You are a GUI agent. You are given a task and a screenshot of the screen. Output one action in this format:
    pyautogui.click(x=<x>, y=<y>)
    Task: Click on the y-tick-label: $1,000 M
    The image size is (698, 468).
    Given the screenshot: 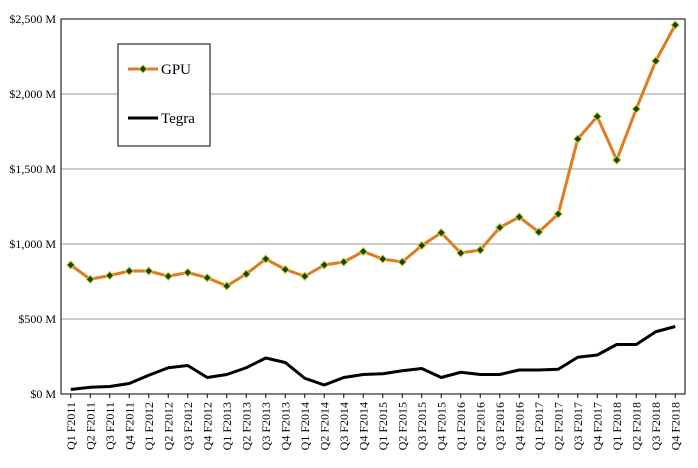 What is the action you would take?
    pyautogui.click(x=32, y=244)
    